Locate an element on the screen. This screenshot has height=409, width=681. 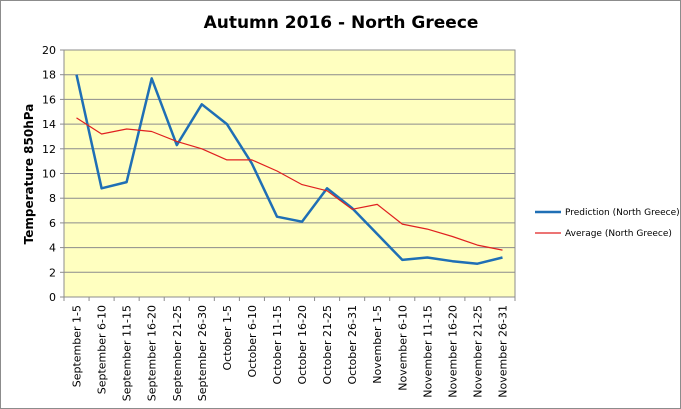
y-tick-label: 4 is located at coordinates (52, 248).